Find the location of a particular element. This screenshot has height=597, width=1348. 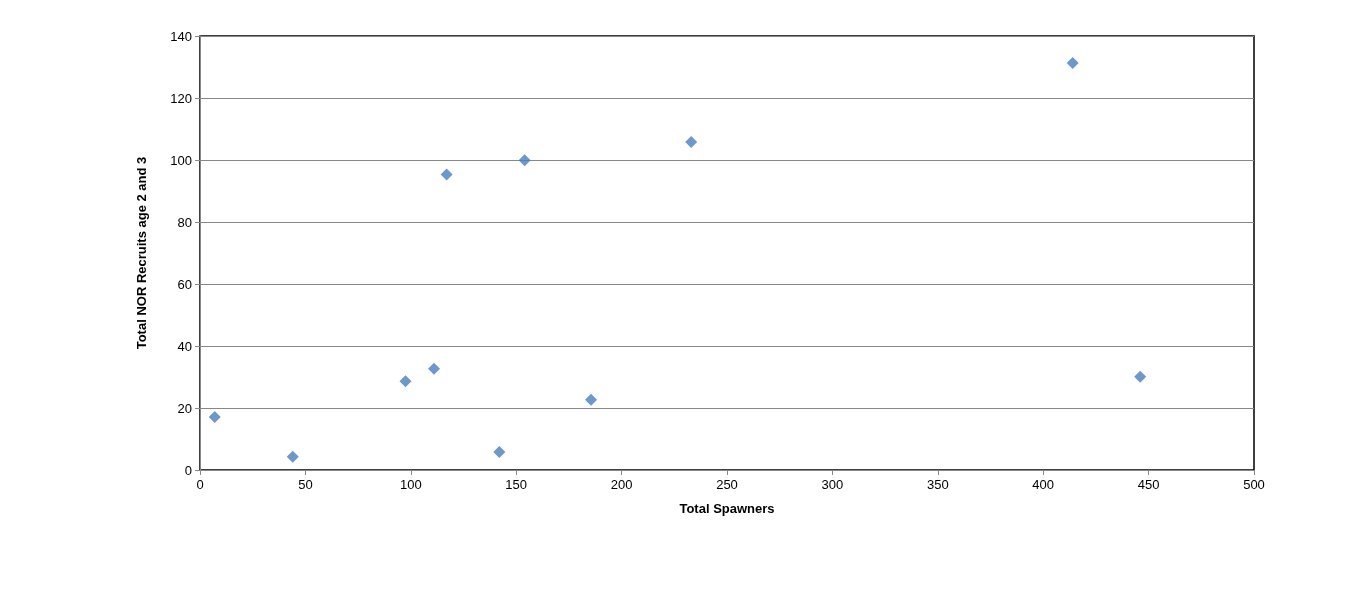

x-tick-label: 200 is located at coordinates (621, 484).